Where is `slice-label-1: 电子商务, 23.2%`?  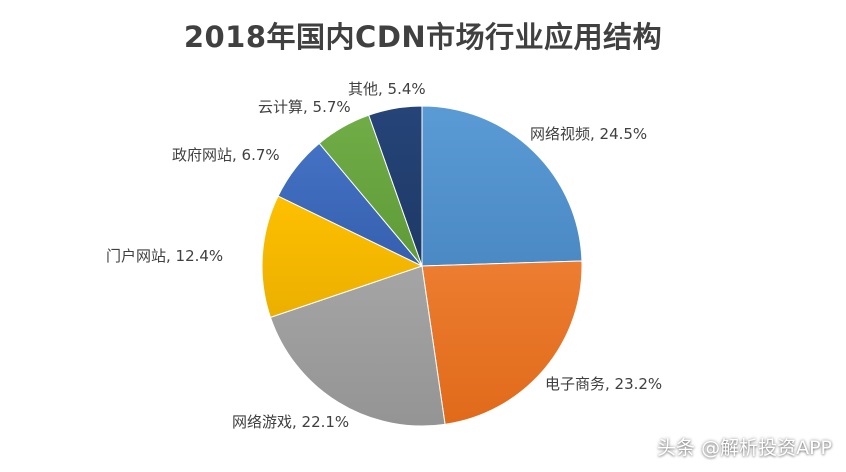 slice-label-1: 电子商务, 23.2% is located at coordinates (603, 384).